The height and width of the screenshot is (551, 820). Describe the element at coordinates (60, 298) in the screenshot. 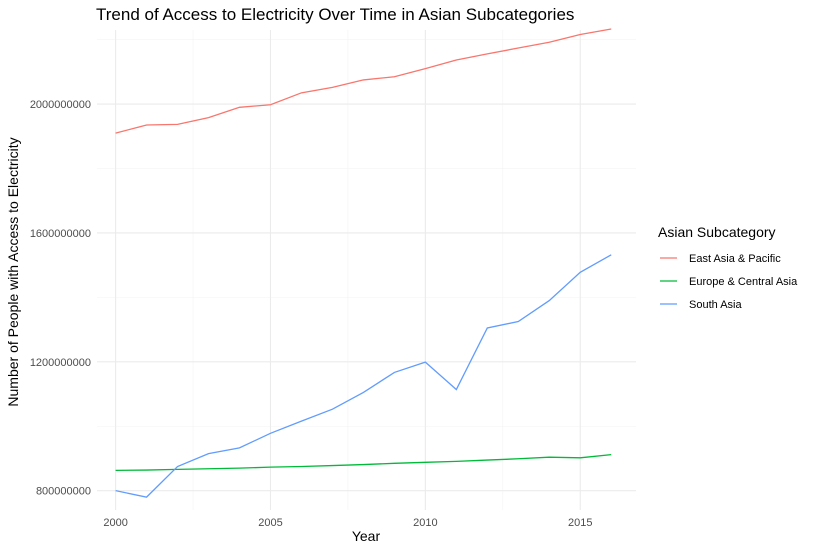

I see `y-axis-ticks: 800000000 1200000000 1600000000 2000000000` at that location.